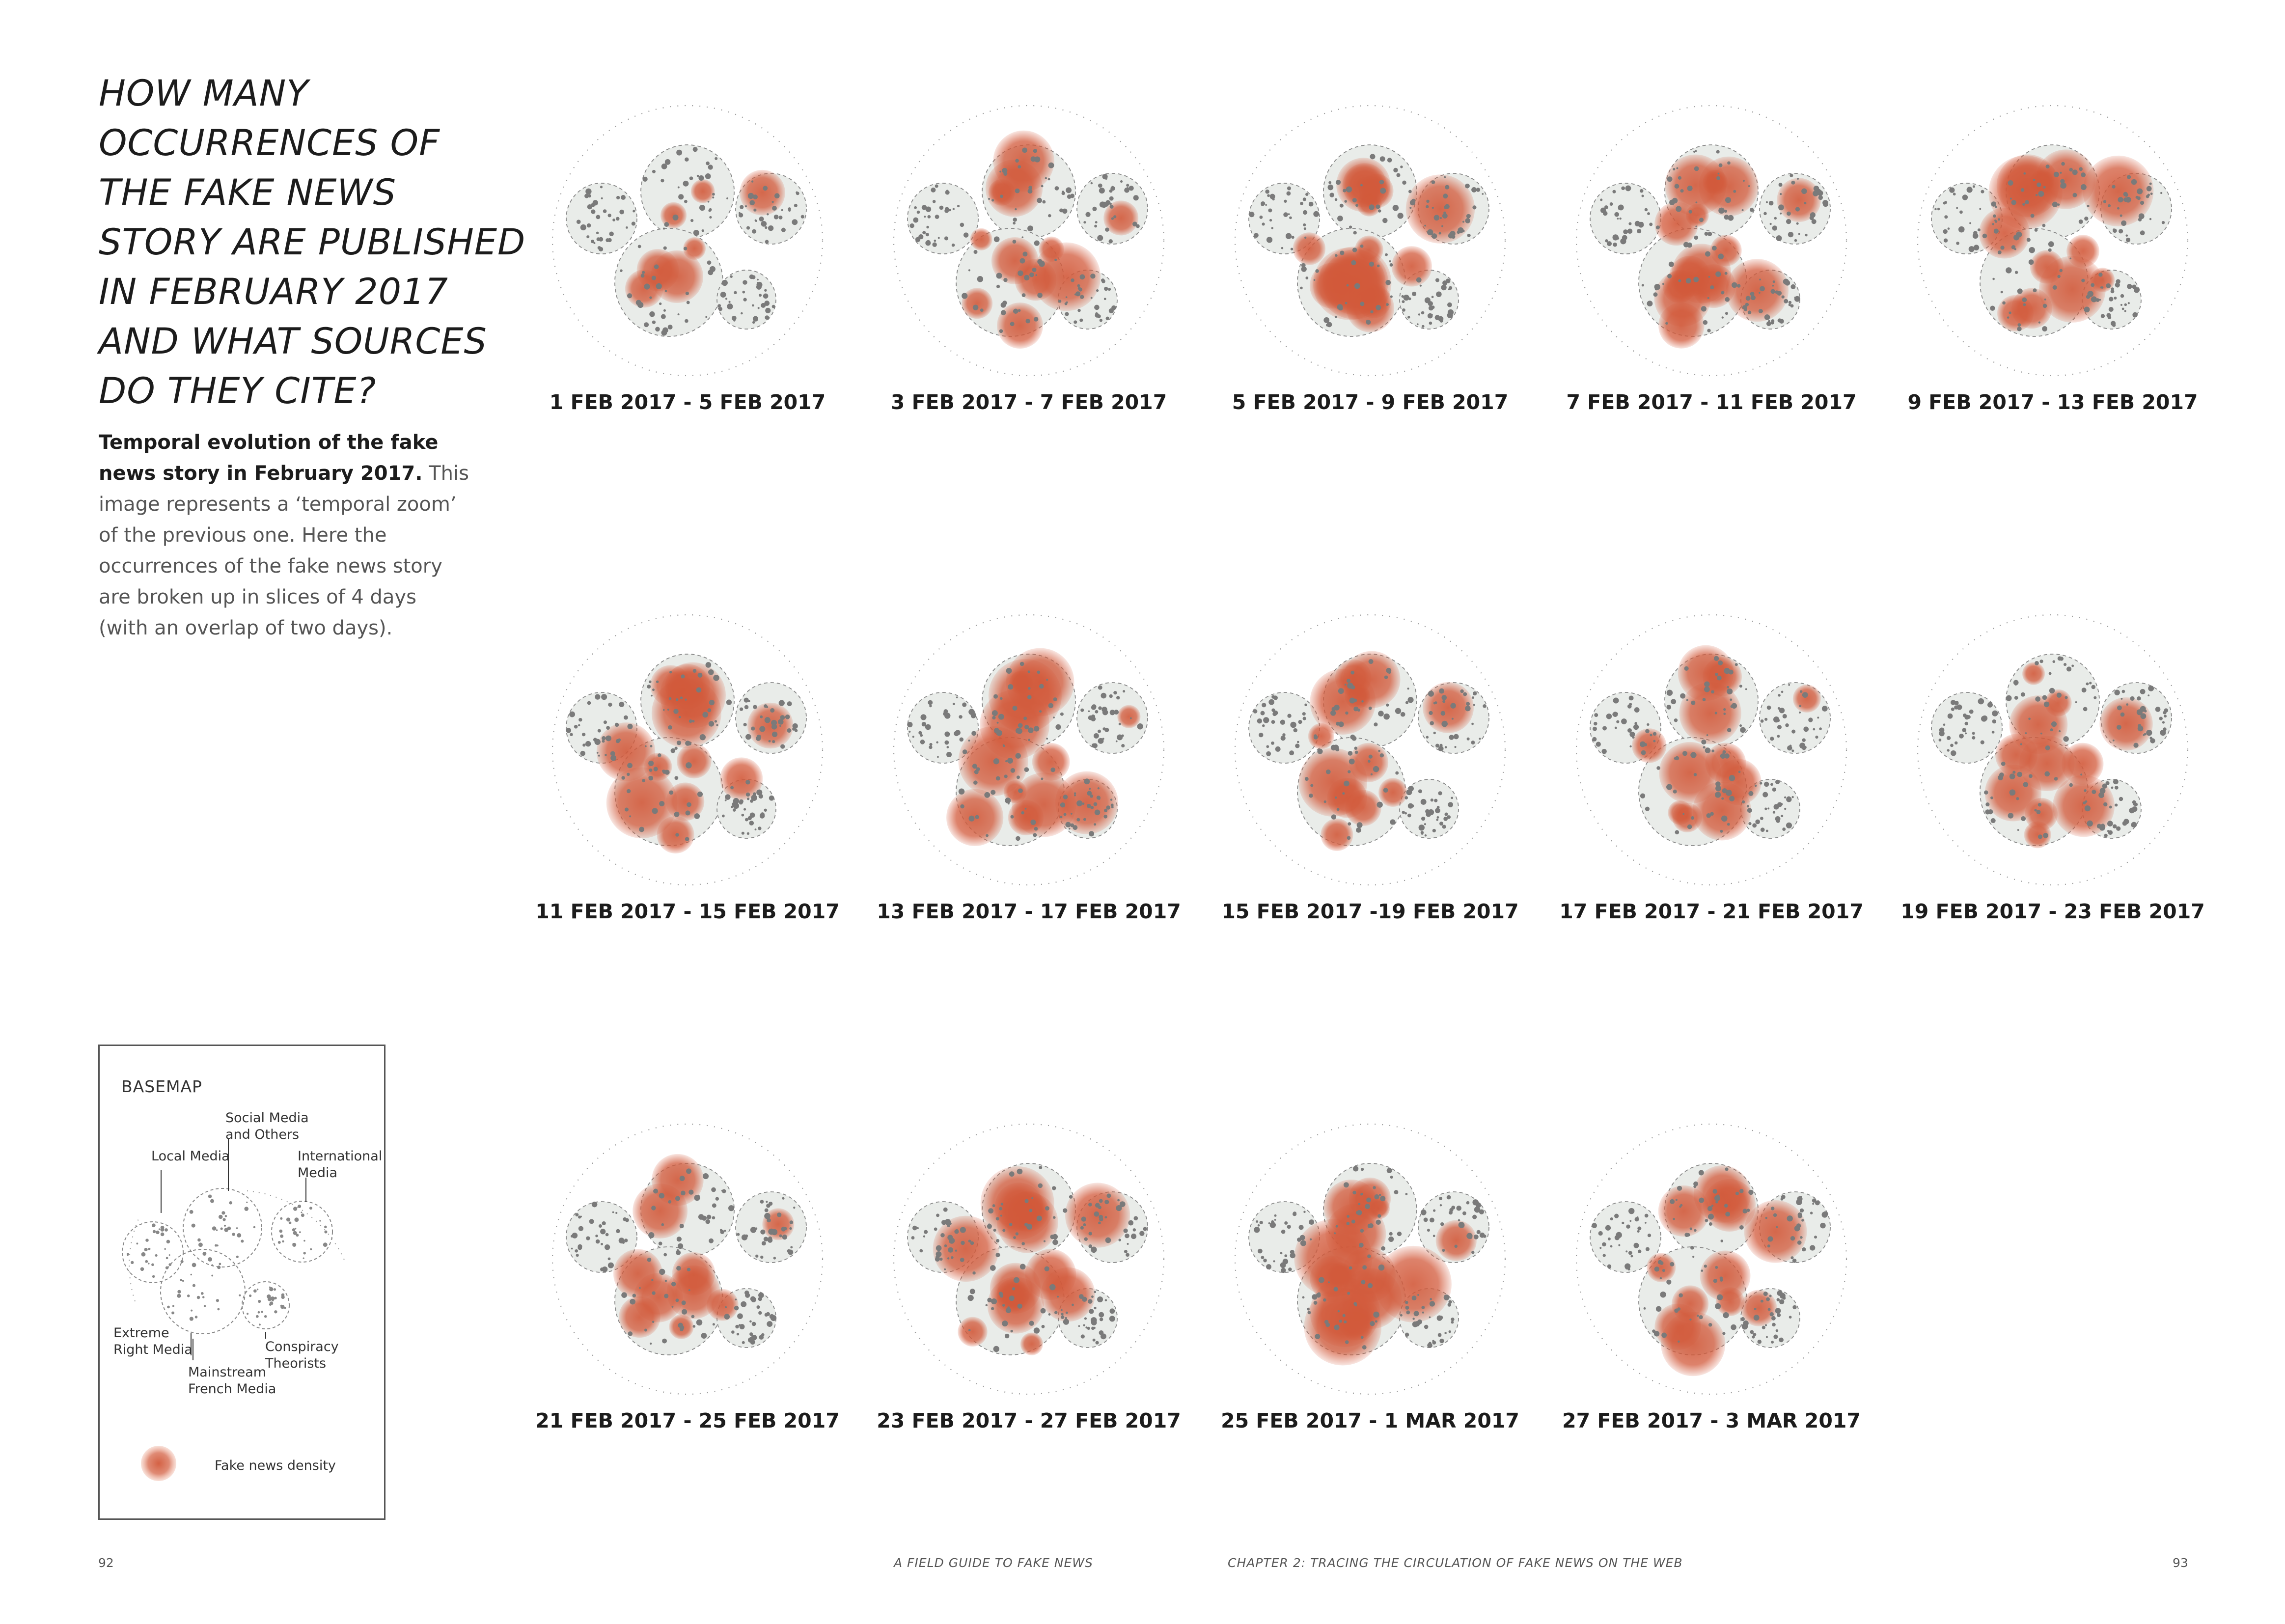 Image resolution: width=2285 pixels, height=1624 pixels. I want to click on map-date-label: 9 FEB 2017 - 13 FEB 2017, so click(2052, 402).